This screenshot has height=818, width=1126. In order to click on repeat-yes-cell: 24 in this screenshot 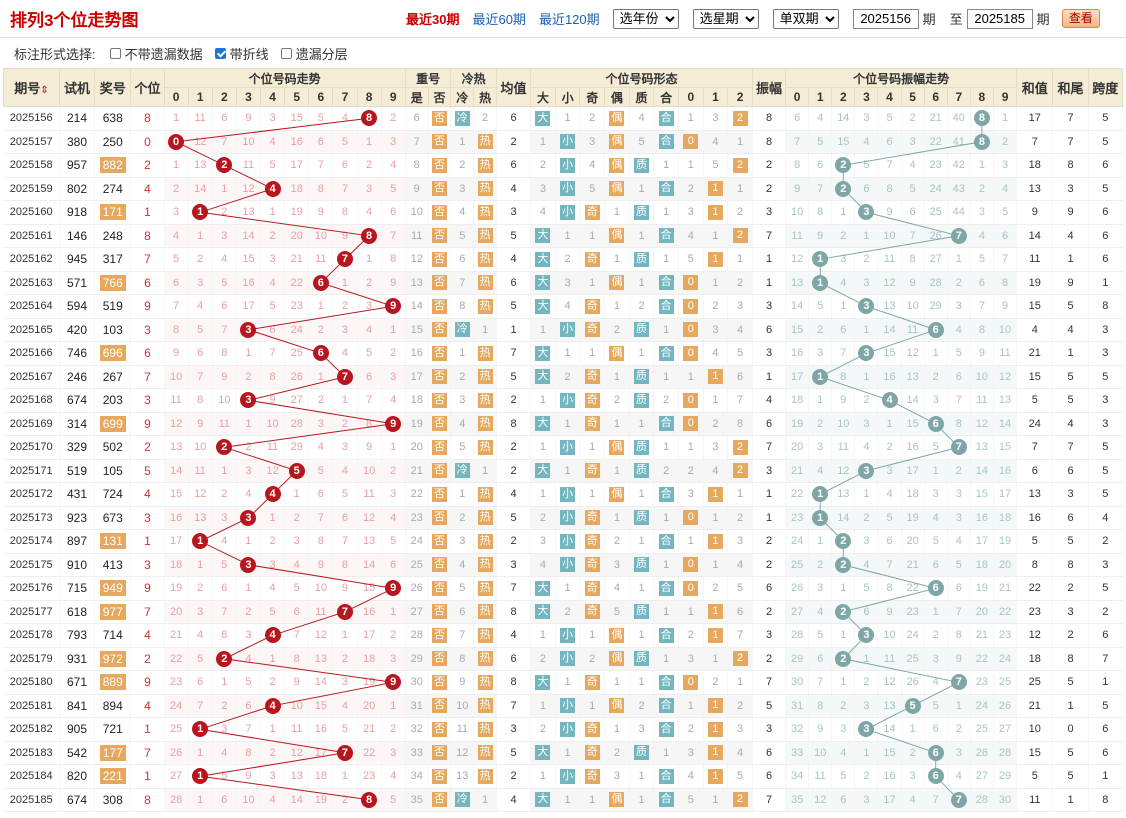, I will do `click(417, 541)`.